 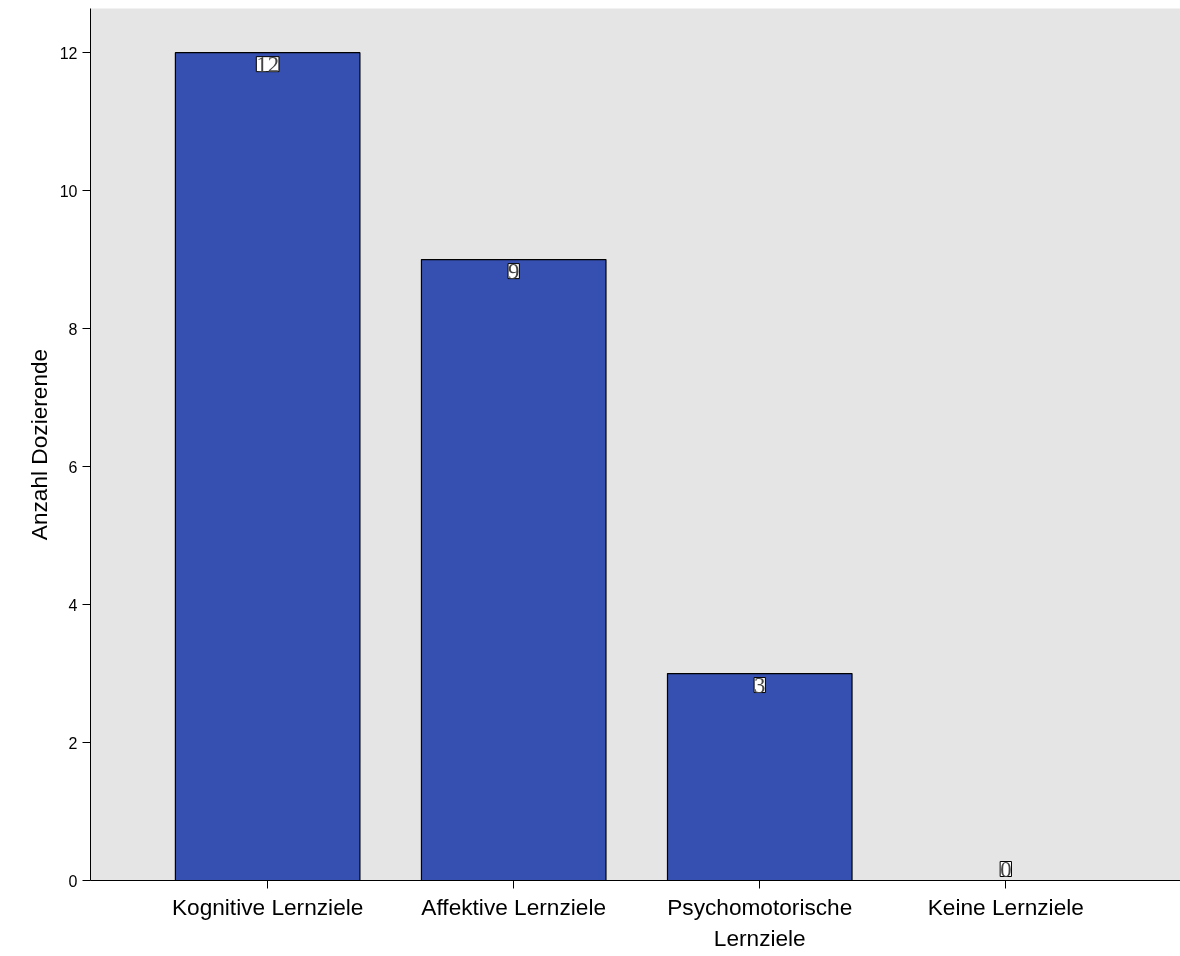 I want to click on data-label: 0, so click(x=1006, y=869).